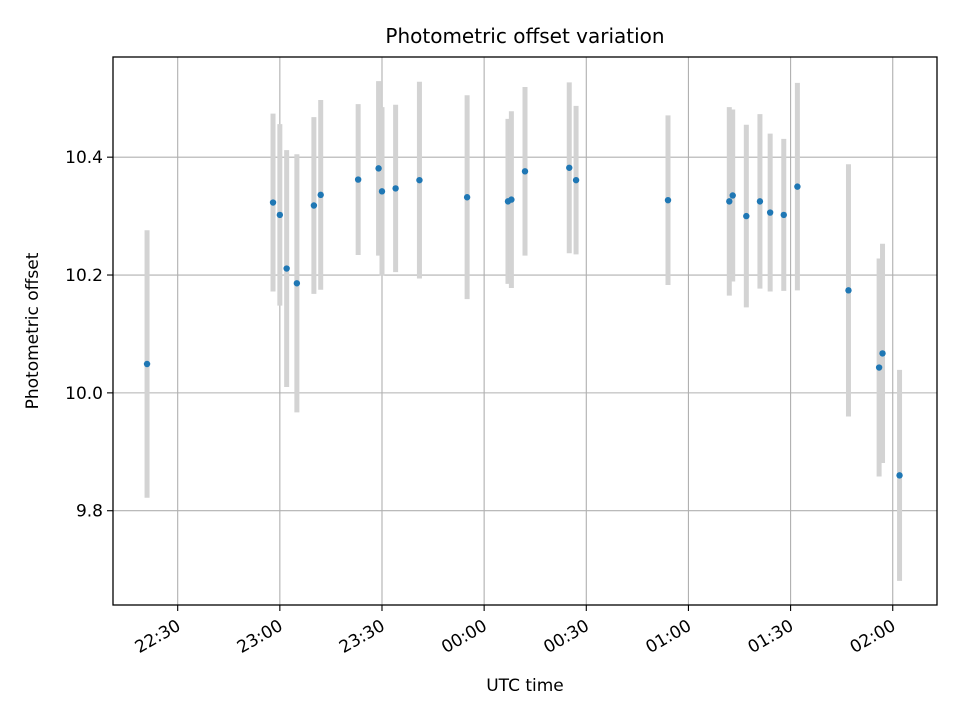 The width and height of the screenshot is (960, 720). Describe the element at coordinates (89, 335) in the screenshot. I see `y-axis-ticks: 9.8 10.0 10.2 10.4` at that location.